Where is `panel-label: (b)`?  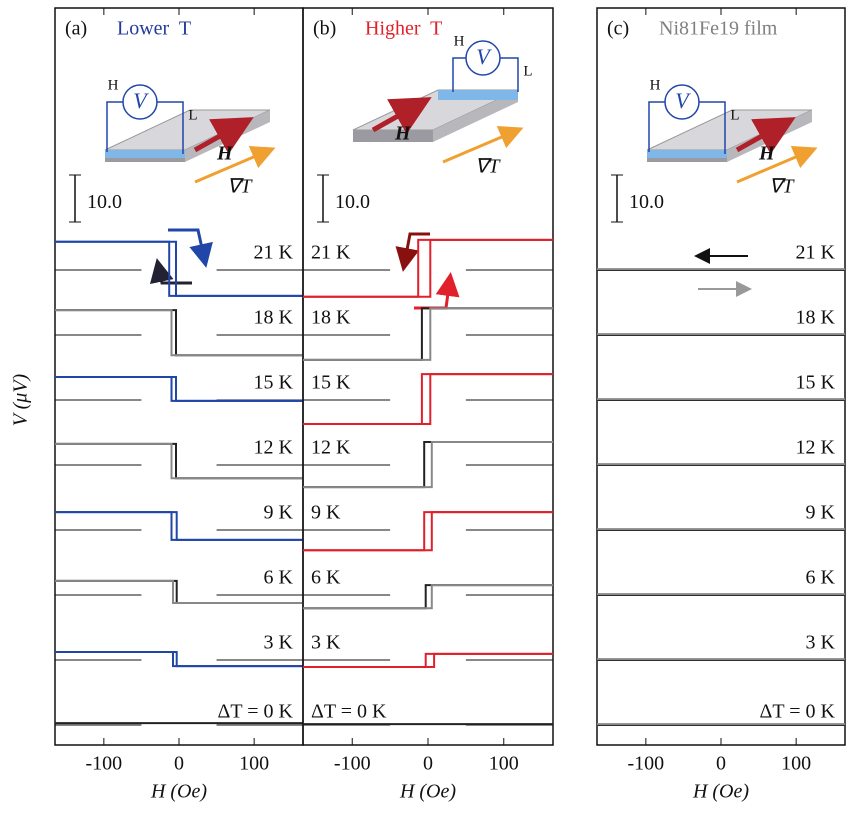 panel-label: (b) is located at coordinates (324, 29).